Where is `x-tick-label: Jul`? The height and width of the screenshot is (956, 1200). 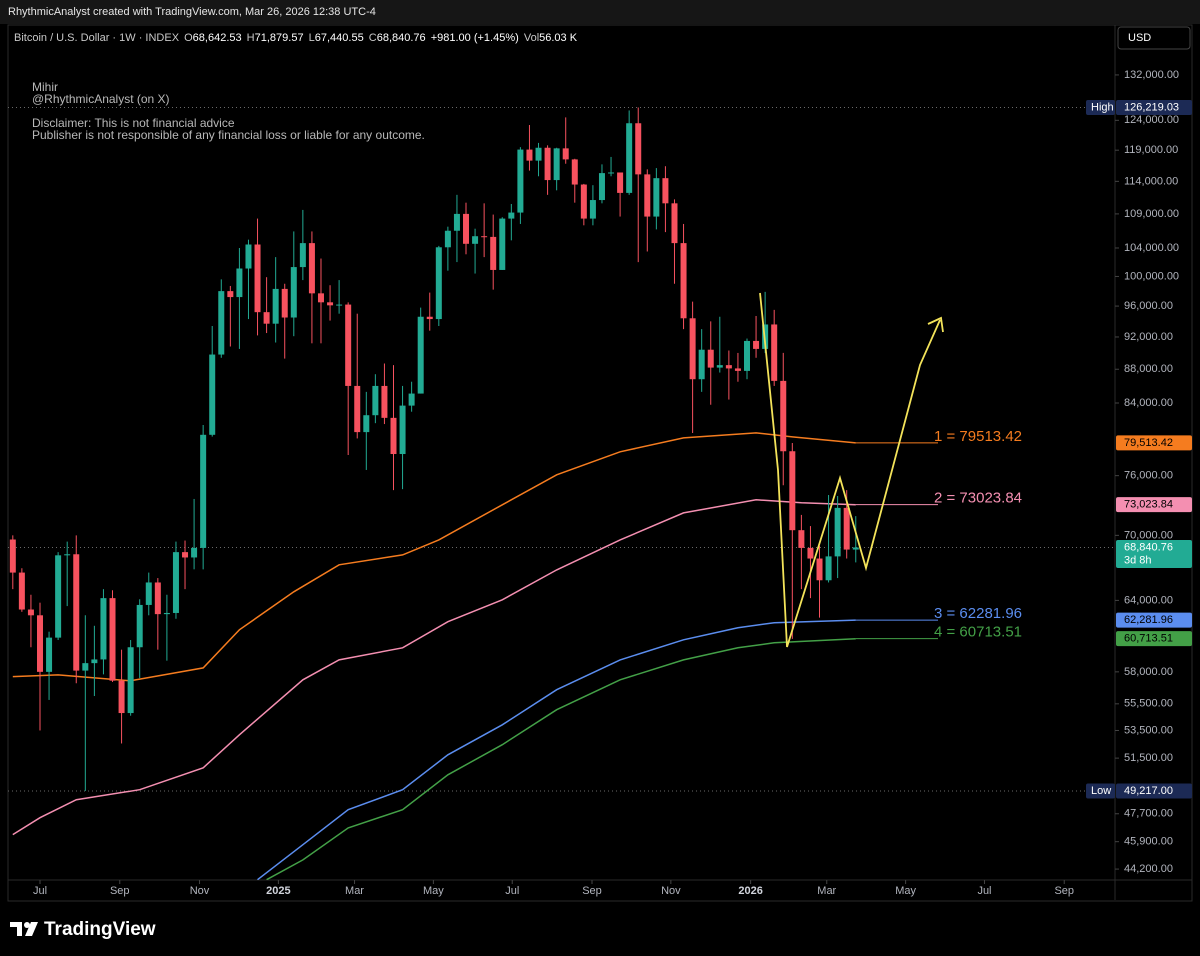 x-tick-label: Jul is located at coordinates (512, 891).